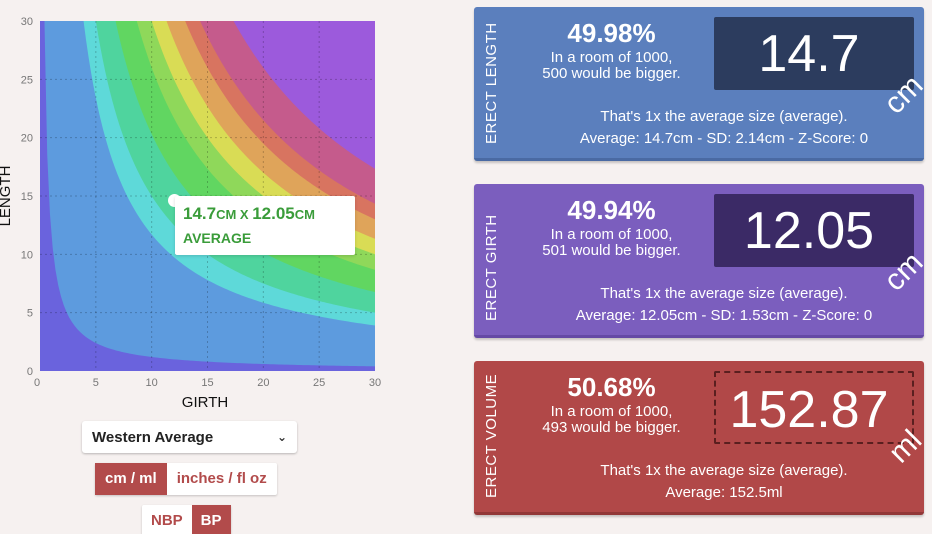 The image size is (932, 534). Describe the element at coordinates (131, 479) in the screenshot. I see `unit-metric-button: cm / ml` at that location.